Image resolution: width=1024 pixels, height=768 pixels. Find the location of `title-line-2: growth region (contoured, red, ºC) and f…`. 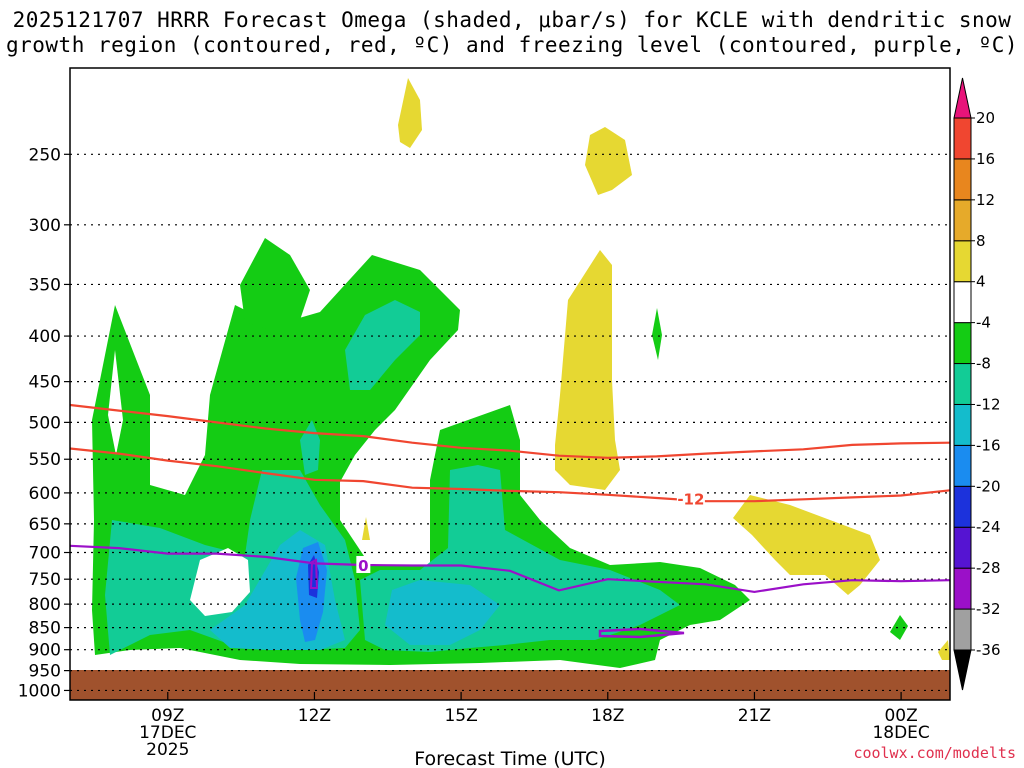

title-line-2: growth region (contoured, red, ºC) and f… is located at coordinates (512, 45).